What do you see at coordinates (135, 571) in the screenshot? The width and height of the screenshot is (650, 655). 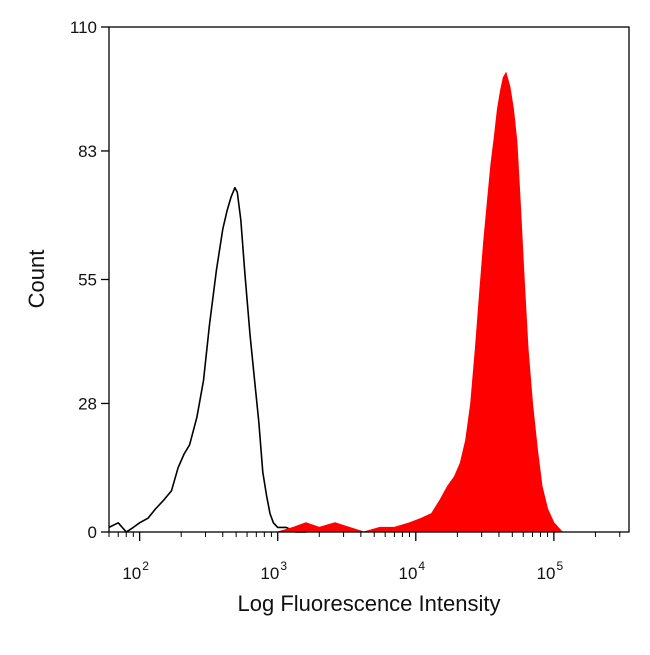 I see `x-tick-label: 10²` at bounding box center [135, 571].